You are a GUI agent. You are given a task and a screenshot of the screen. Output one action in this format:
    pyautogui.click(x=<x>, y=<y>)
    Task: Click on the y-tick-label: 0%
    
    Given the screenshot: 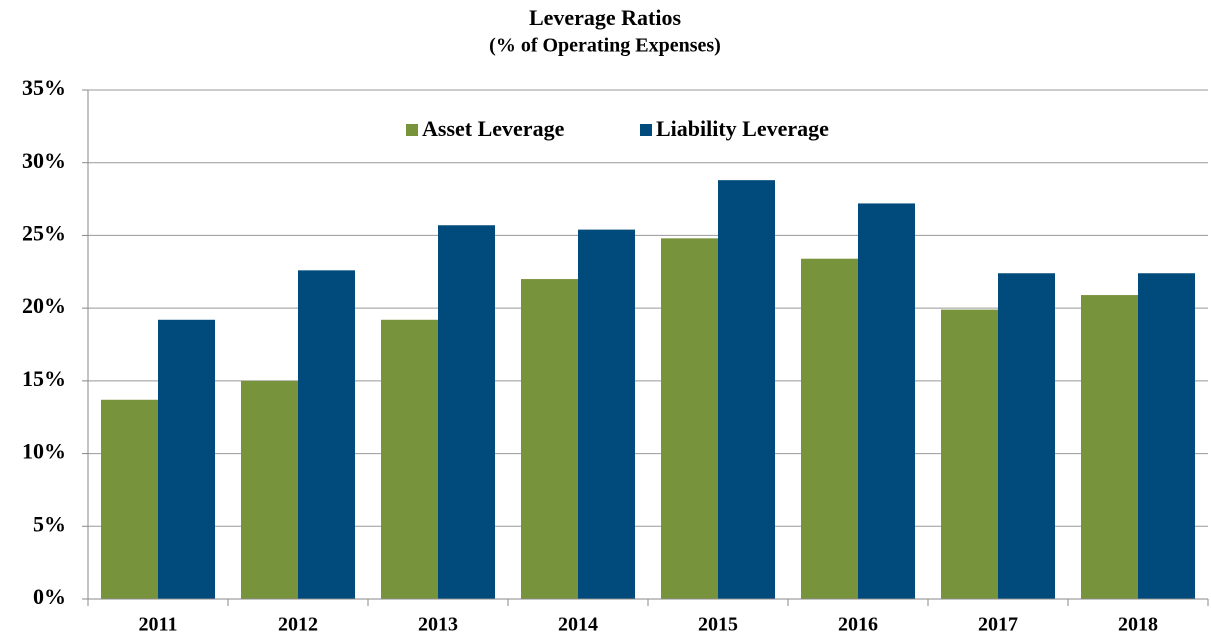 What is the action you would take?
    pyautogui.click(x=49, y=596)
    